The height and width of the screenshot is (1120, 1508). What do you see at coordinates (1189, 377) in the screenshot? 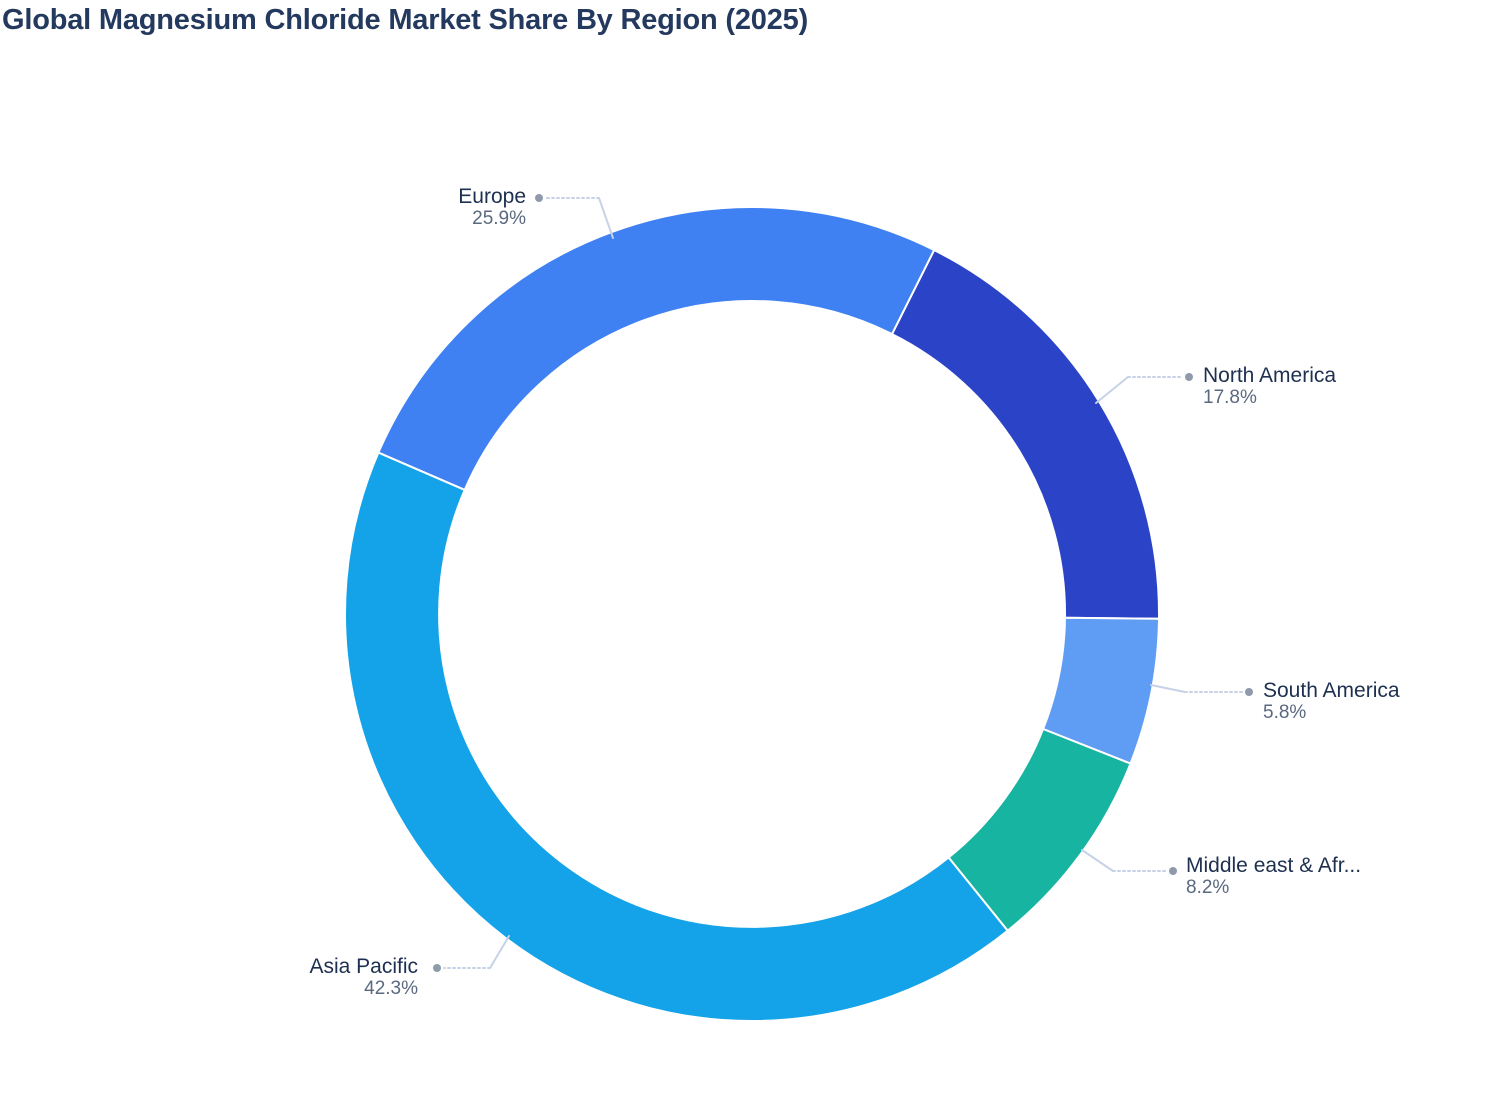
I see `leader-dot-north-america` at bounding box center [1189, 377].